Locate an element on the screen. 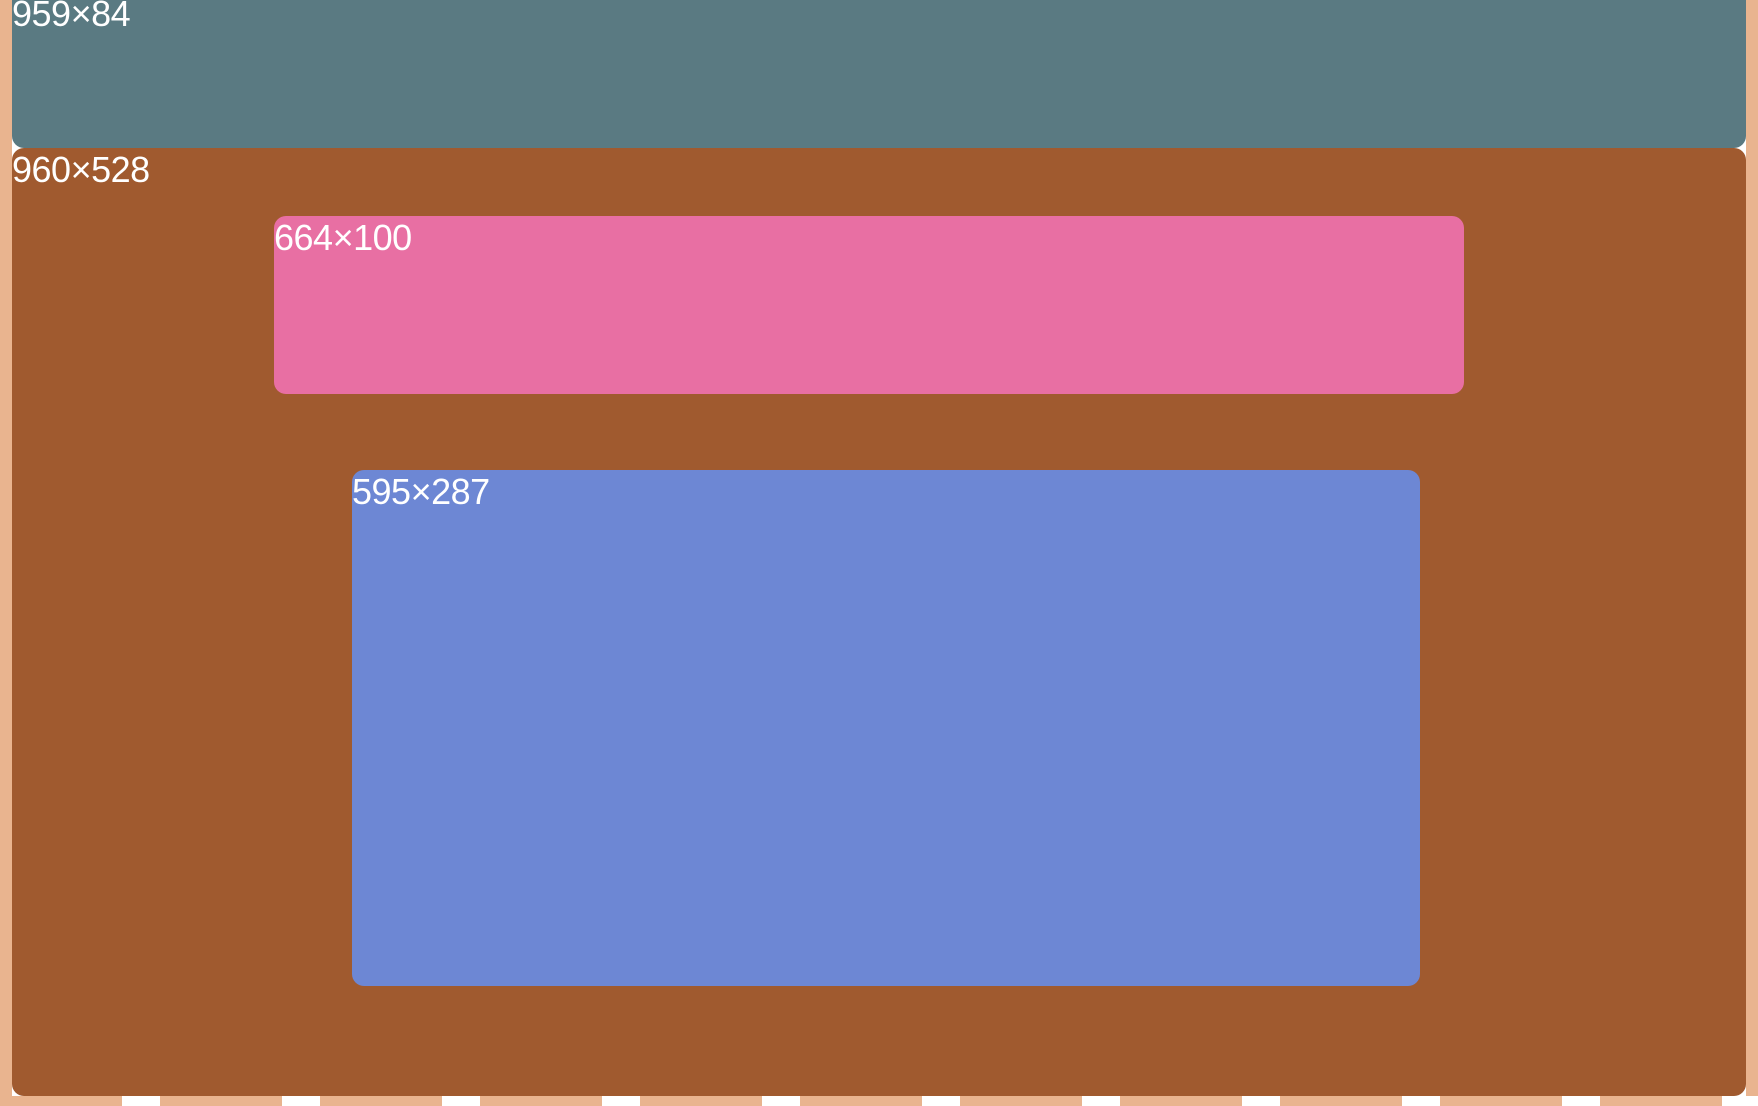 The height and width of the screenshot is (1106, 1758). header-block-label: 959×84 is located at coordinates (71, 17).